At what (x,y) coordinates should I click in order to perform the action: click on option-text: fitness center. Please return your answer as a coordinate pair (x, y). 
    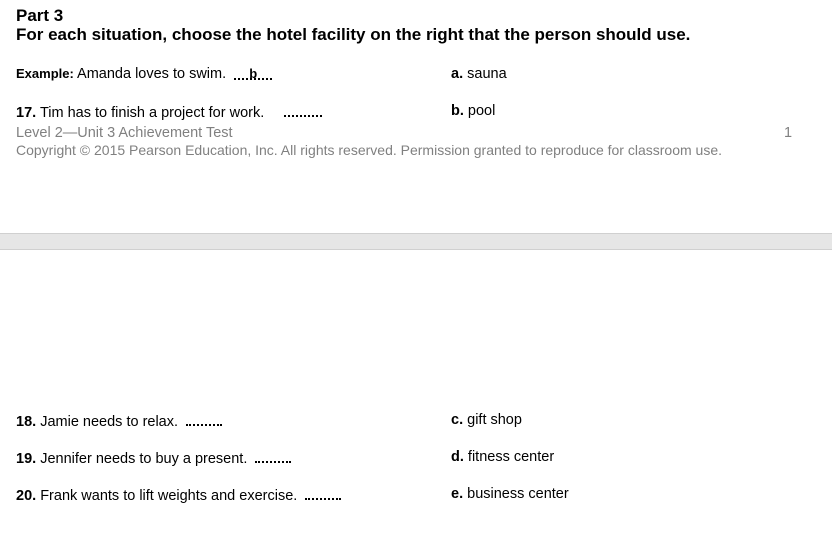
    Looking at the image, I should click on (511, 457).